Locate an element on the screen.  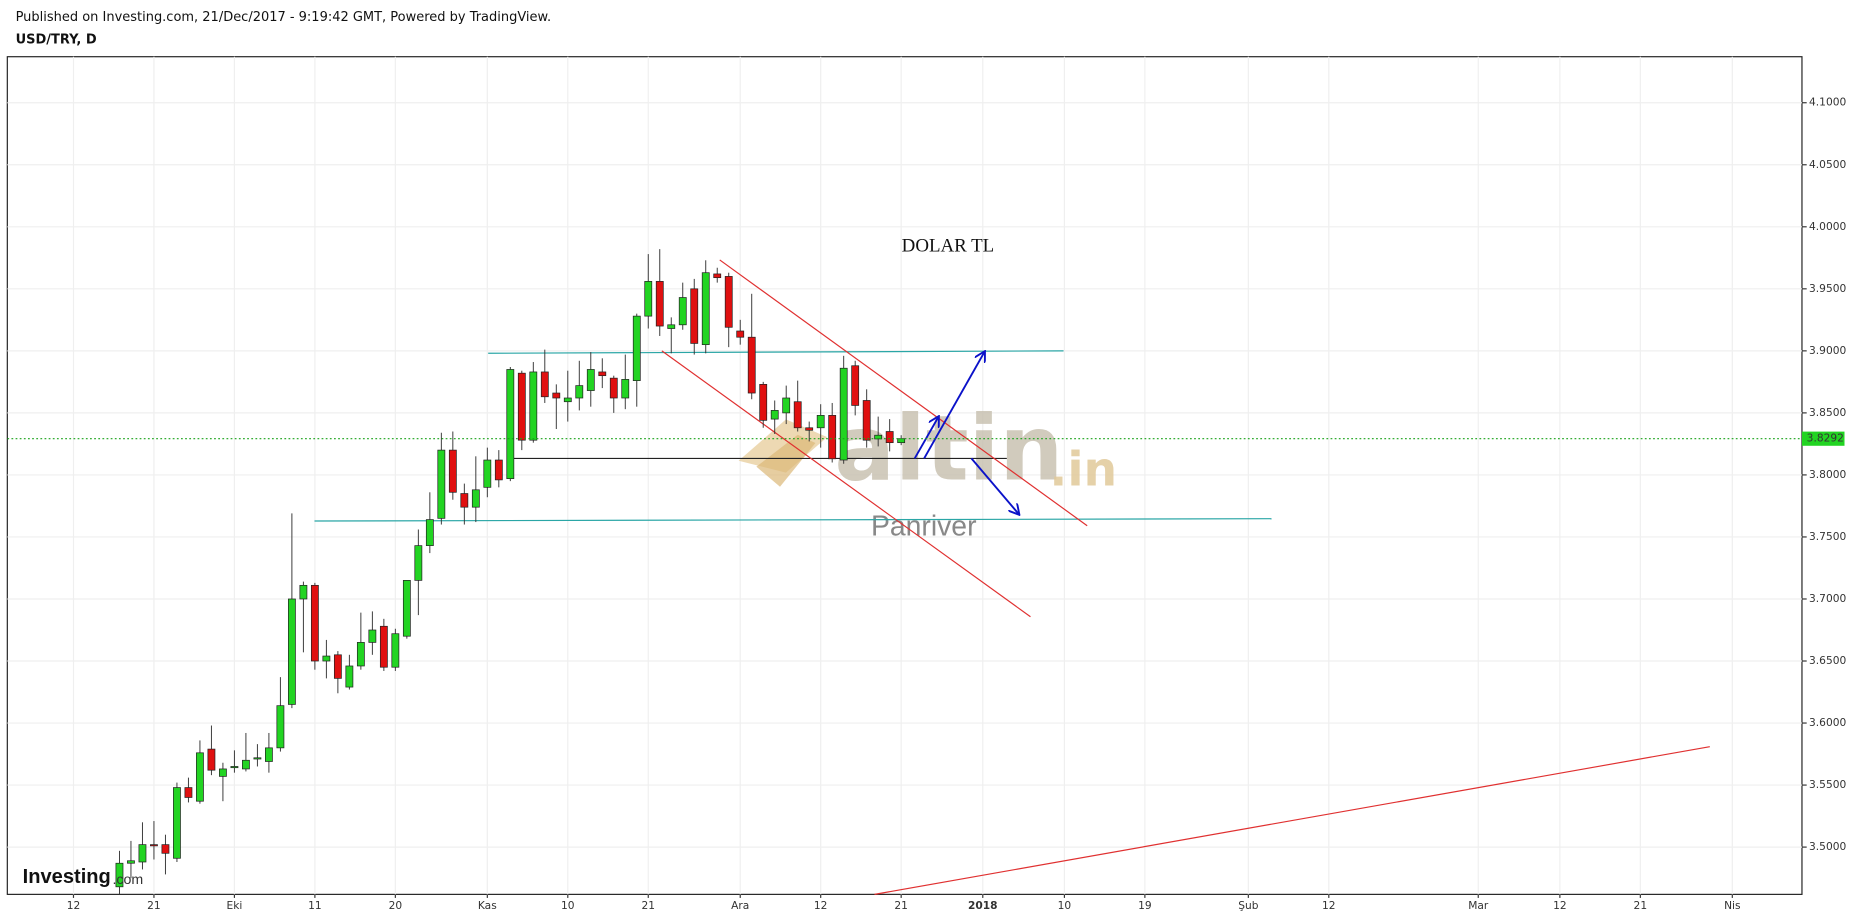
watermark-sub: Panriver is located at coordinates (924, 527).